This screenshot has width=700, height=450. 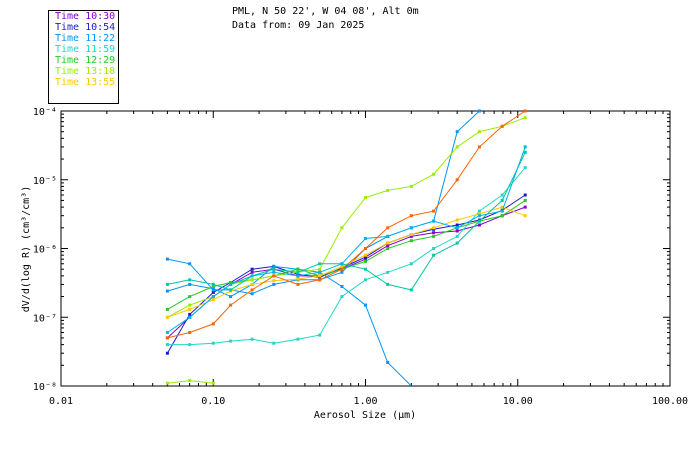 What do you see at coordinates (670, 401) in the screenshot?
I see `x-tick-label: 100.00` at bounding box center [670, 401].